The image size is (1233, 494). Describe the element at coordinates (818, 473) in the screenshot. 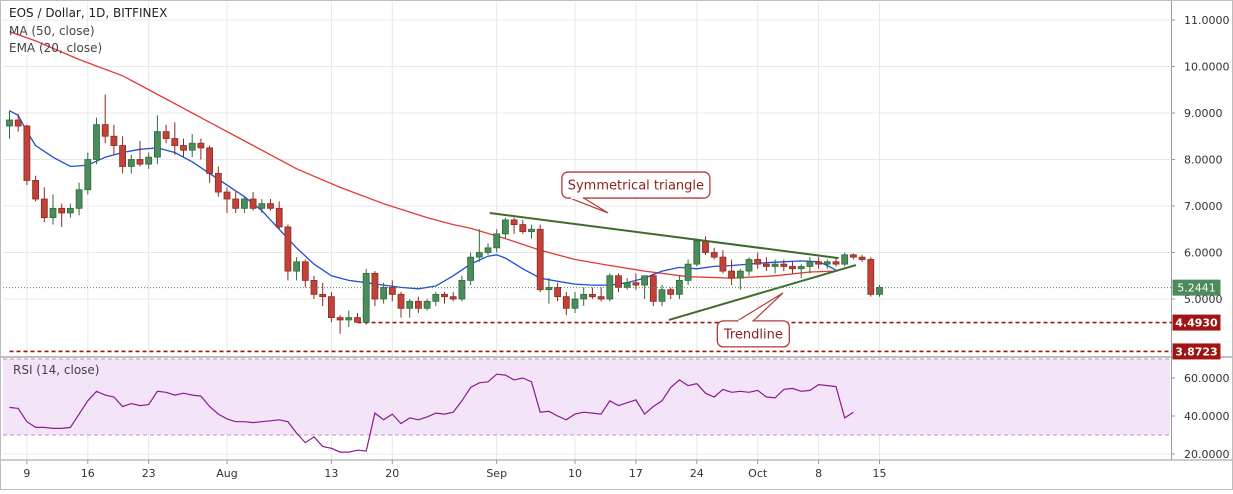

I see `x-tick-label: 8` at that location.